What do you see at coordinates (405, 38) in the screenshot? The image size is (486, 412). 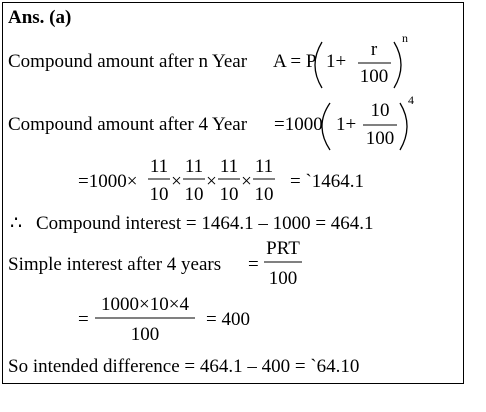 I see `exponent: n` at bounding box center [405, 38].